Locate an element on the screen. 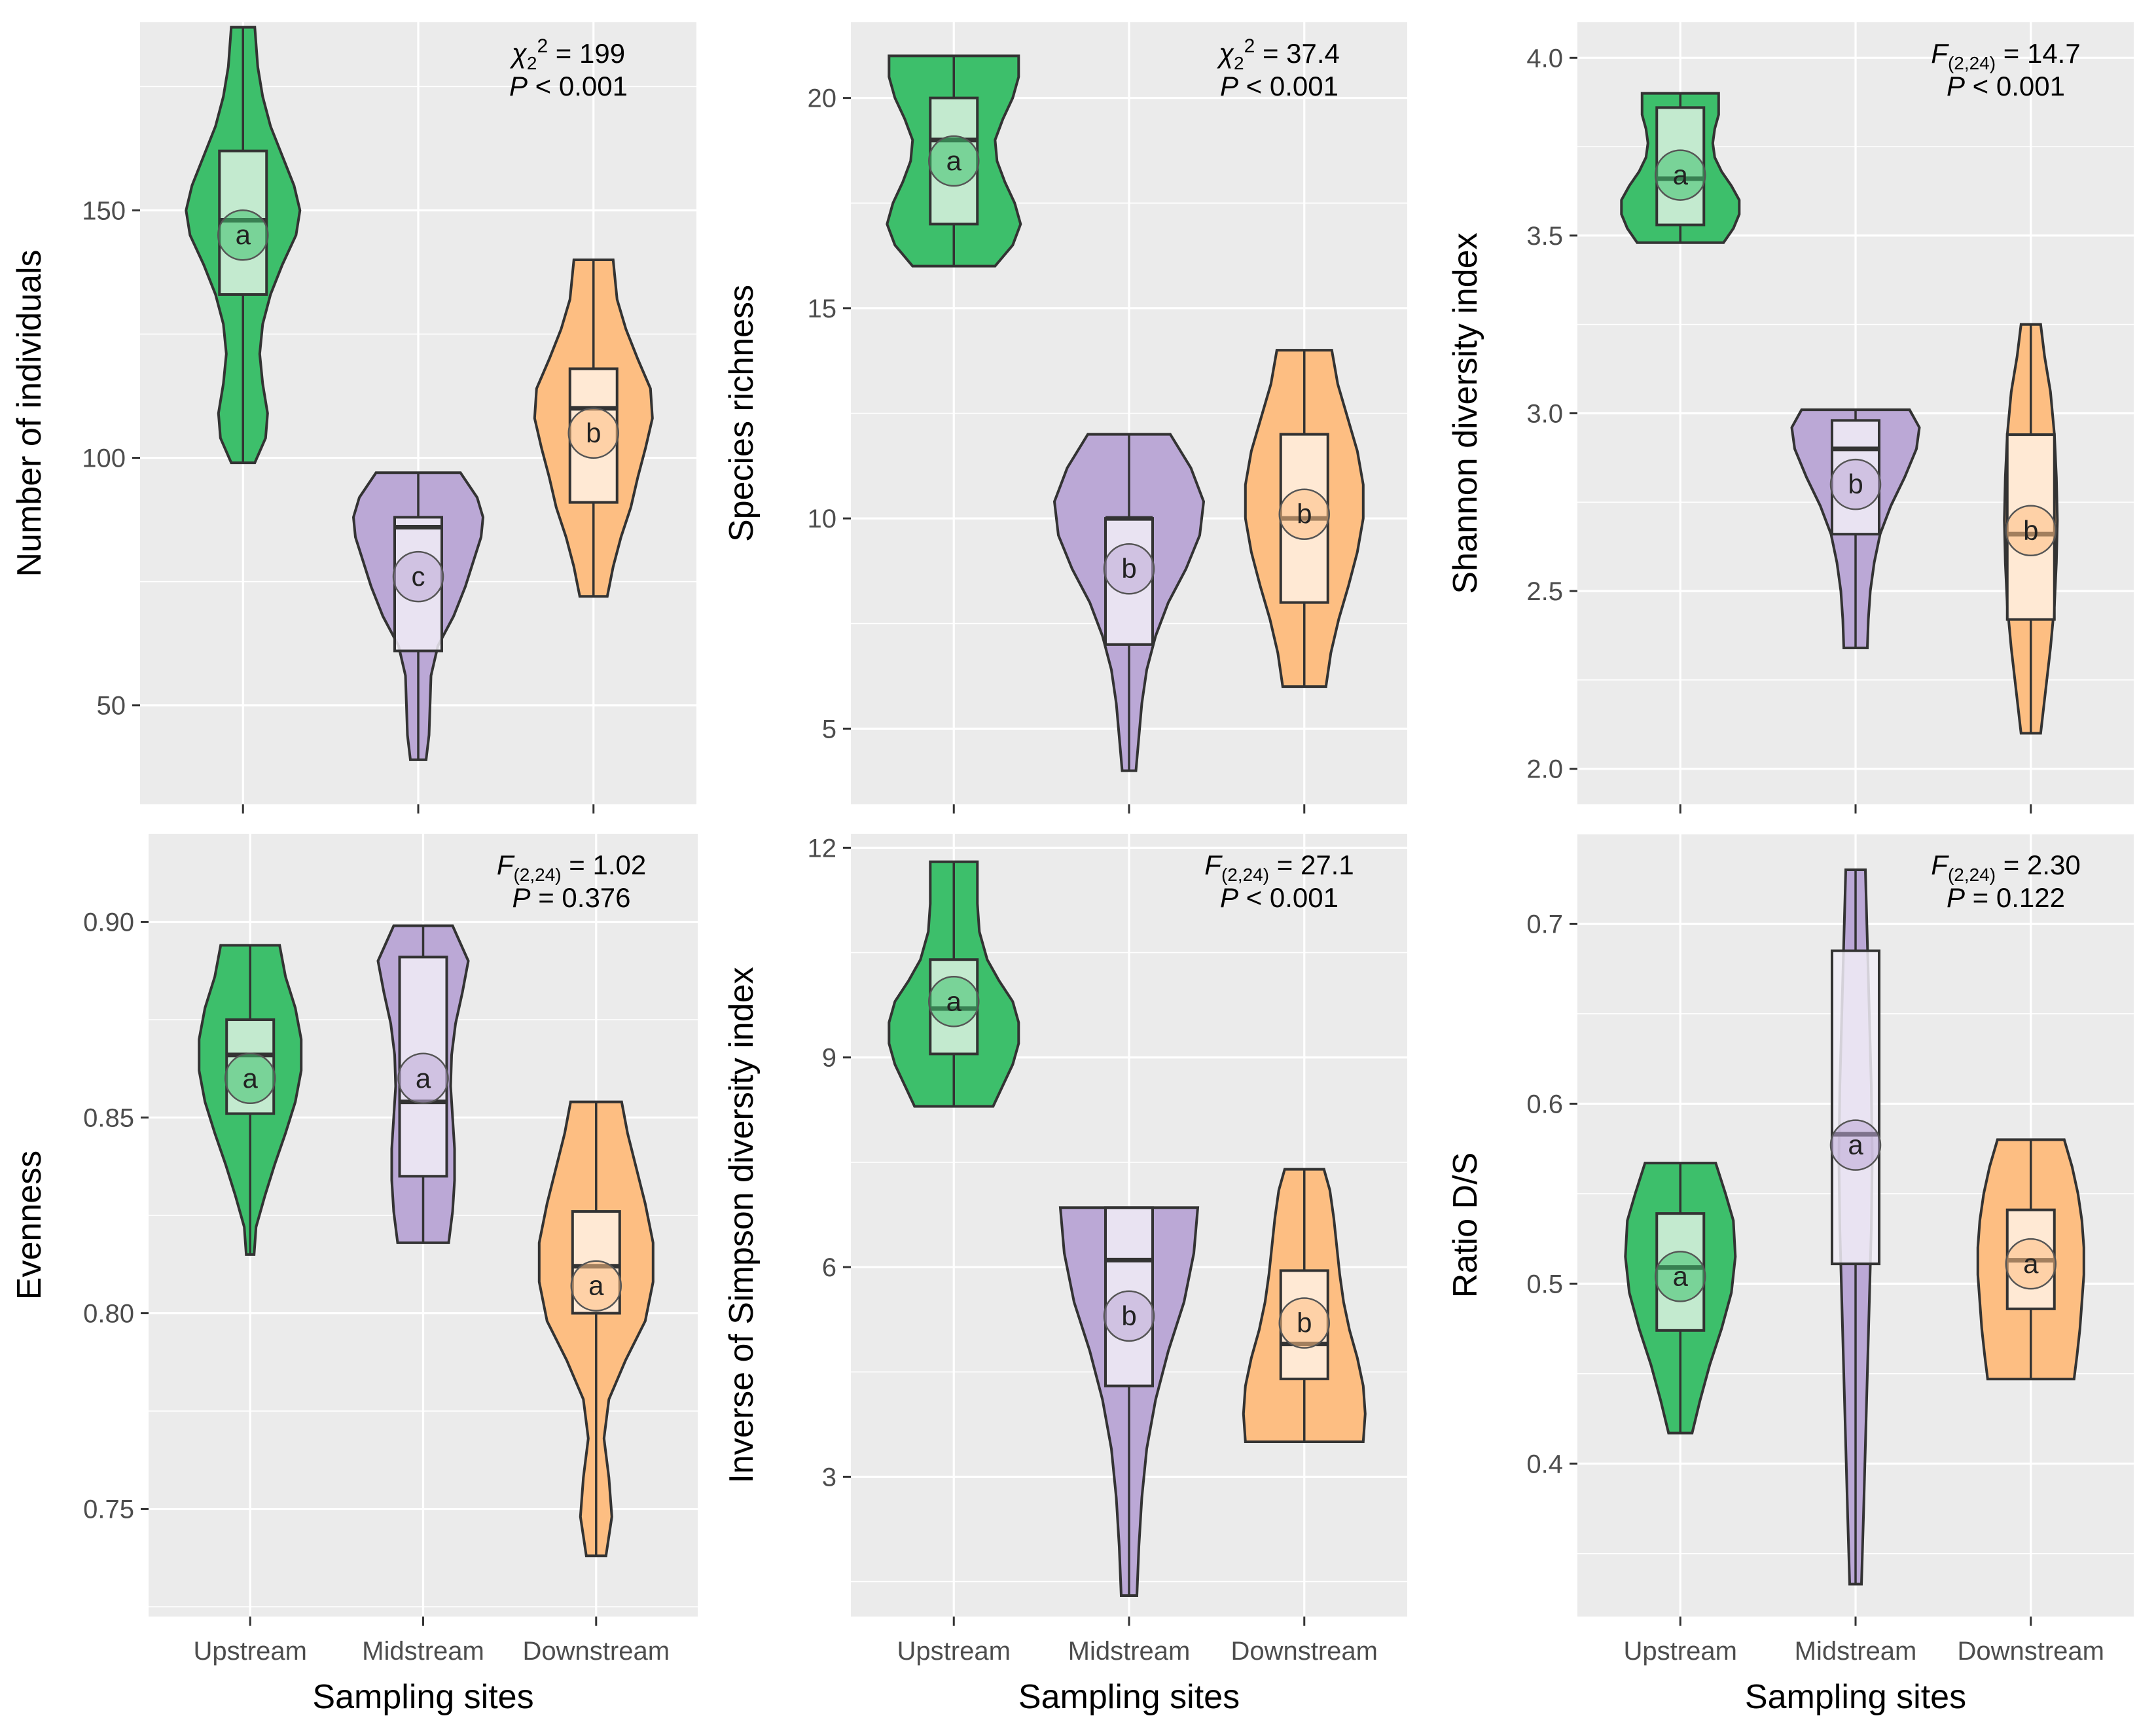 The image size is (2156, 1735). y-tick-label: 150 is located at coordinates (104, 210).